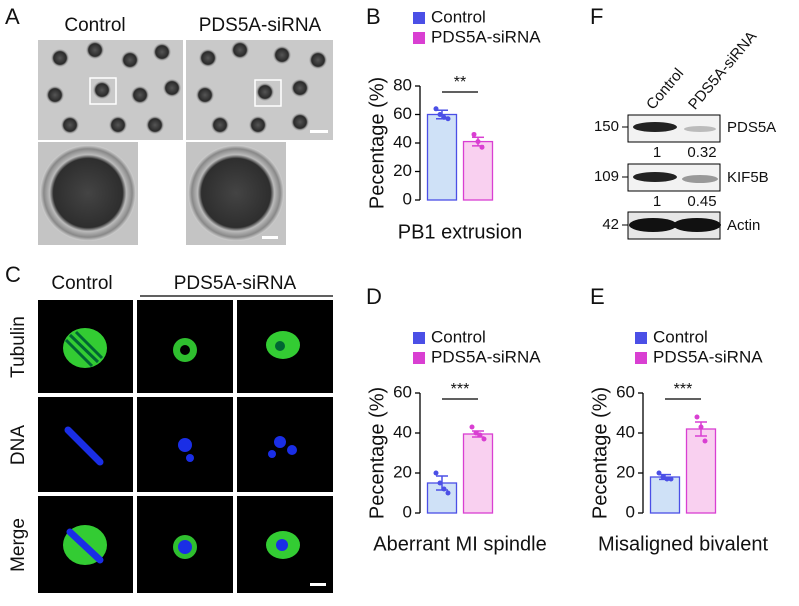 Image resolution: width=799 pixels, height=606 pixels. I want to click on marker: 109, so click(606, 176).